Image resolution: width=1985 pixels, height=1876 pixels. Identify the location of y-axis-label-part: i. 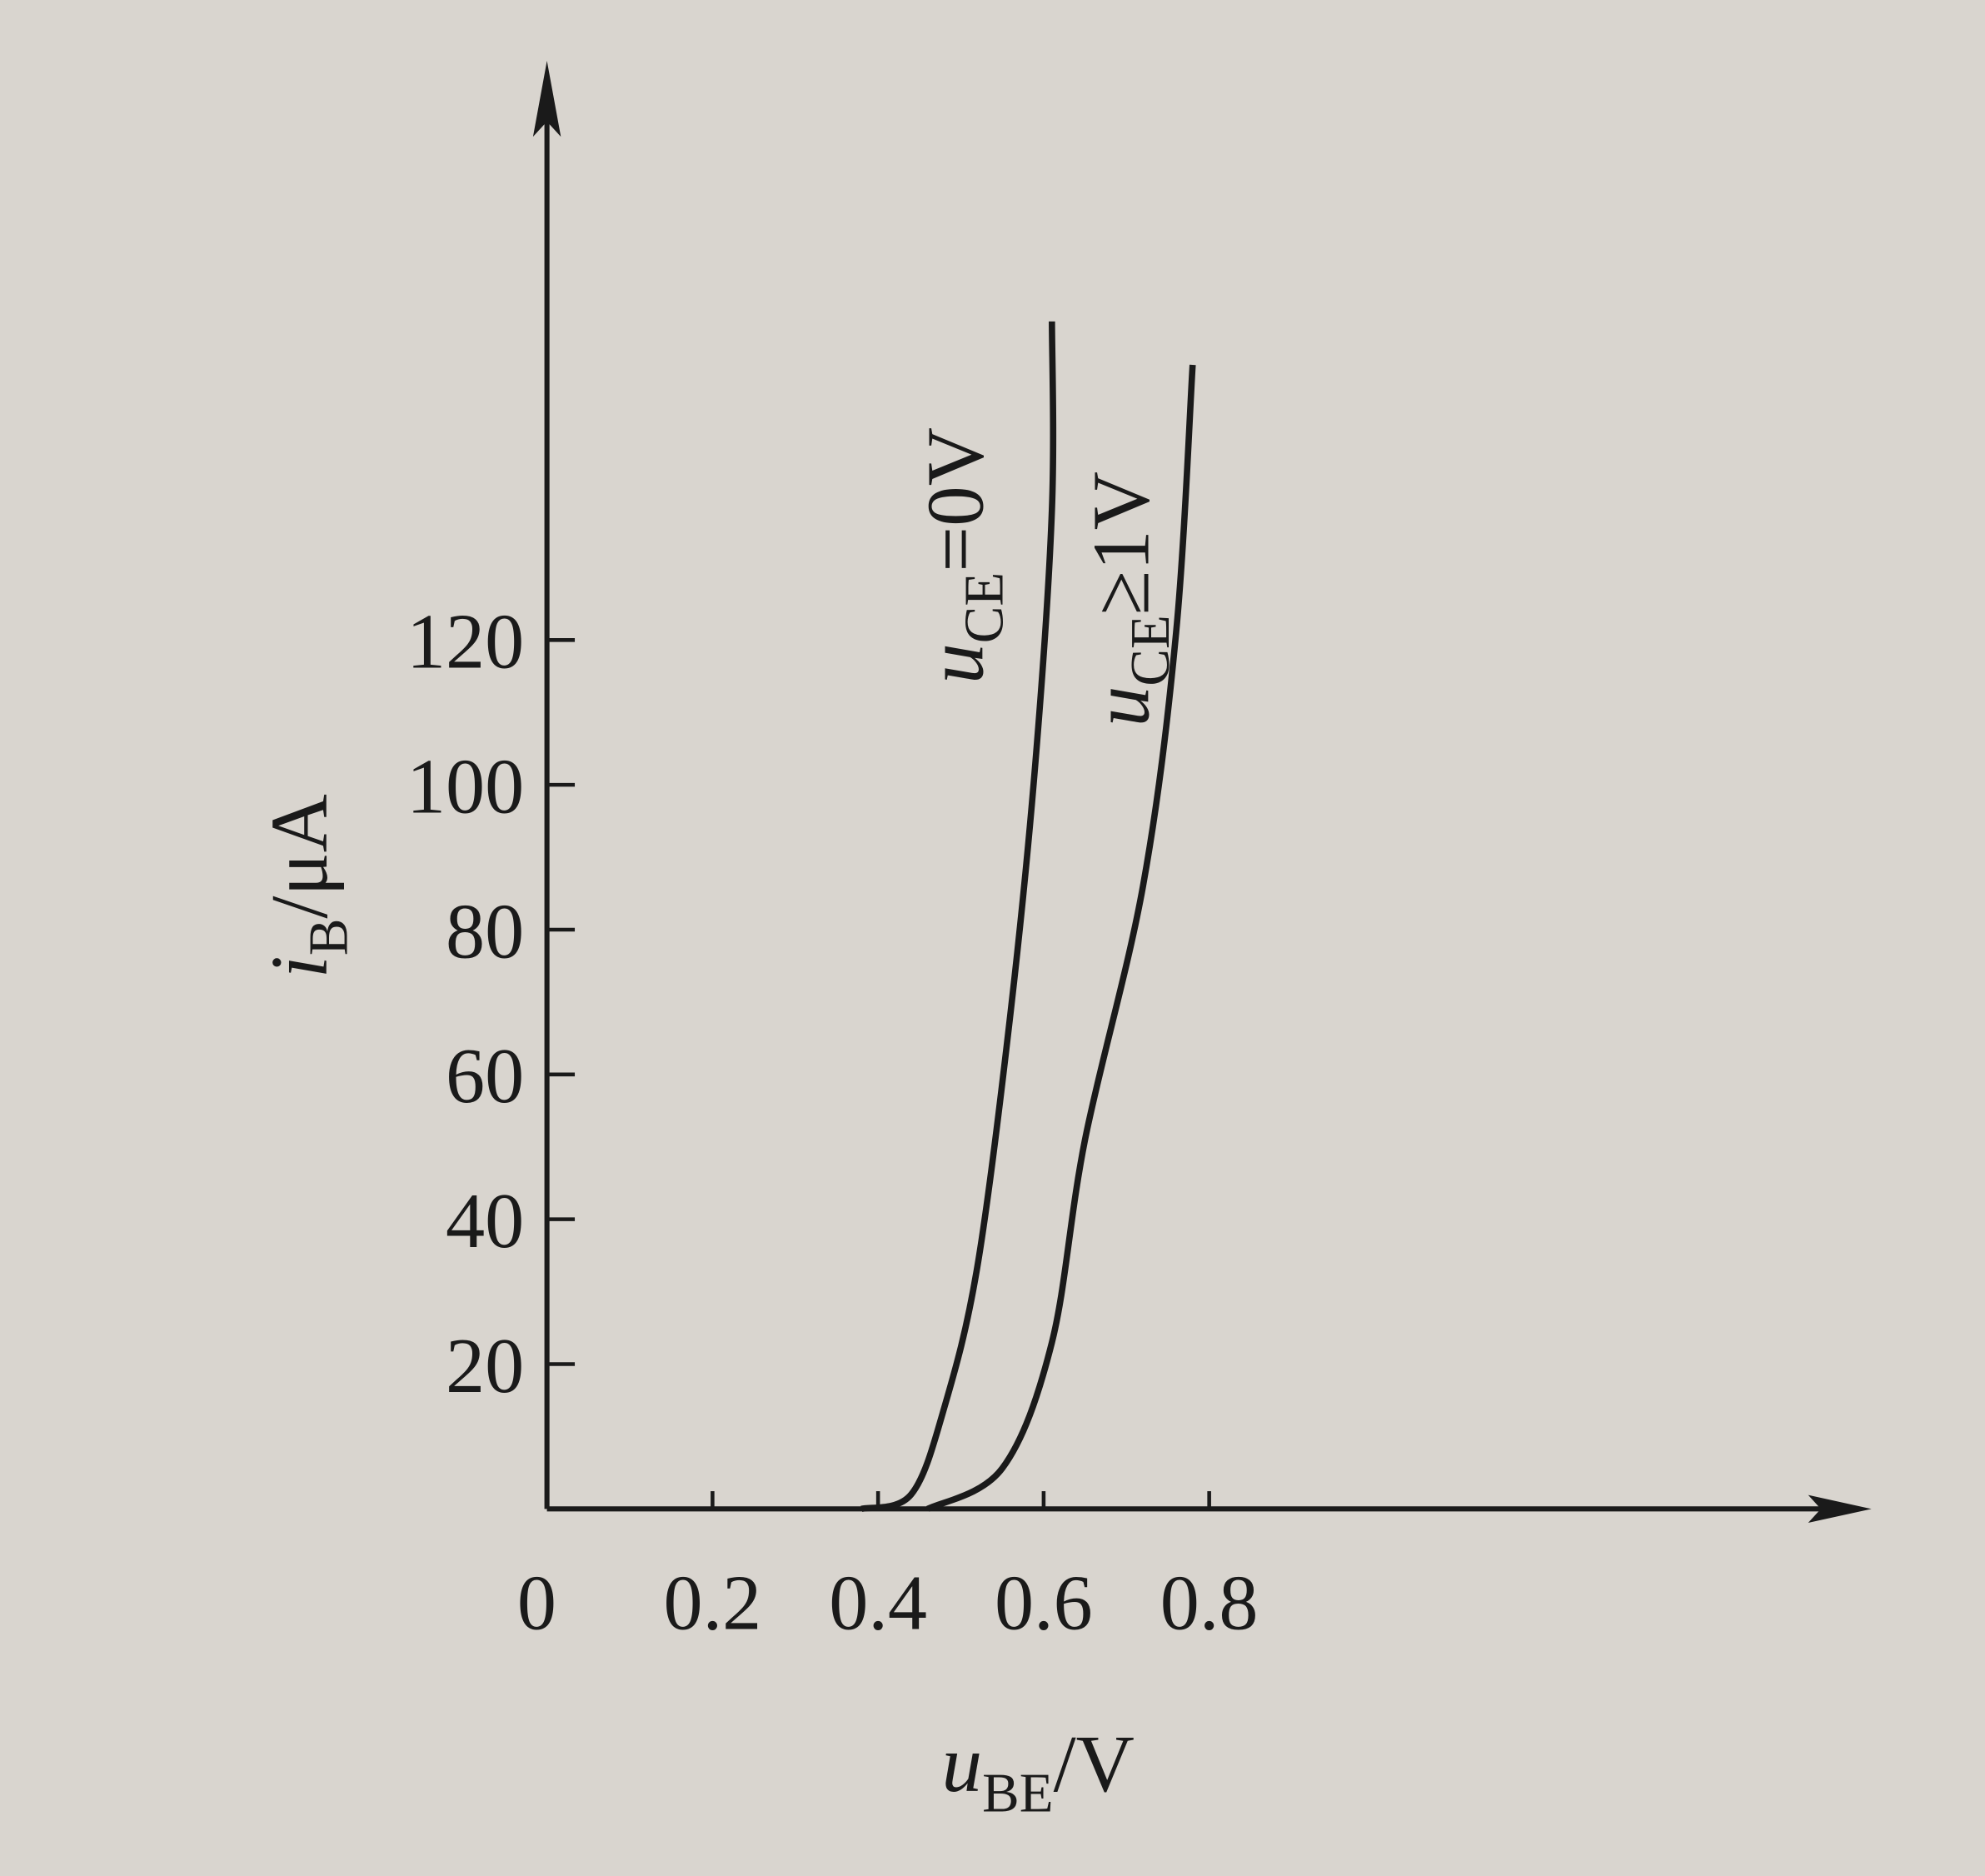
(300, 966).